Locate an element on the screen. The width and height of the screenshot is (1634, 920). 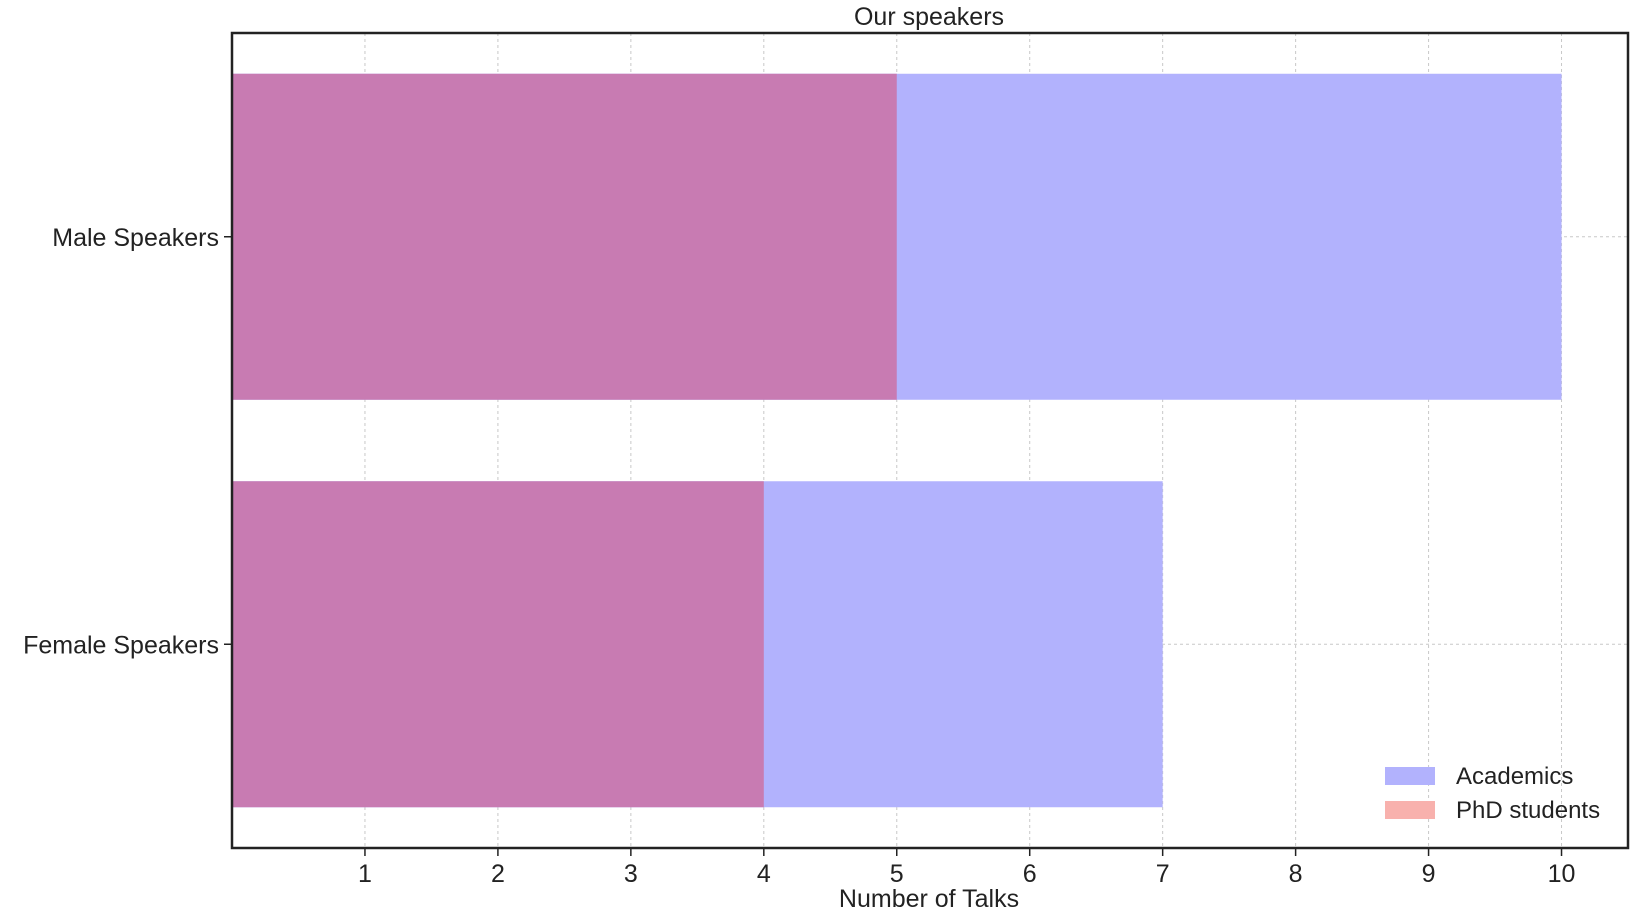
x-tick-label: 9 is located at coordinates (1429, 874).